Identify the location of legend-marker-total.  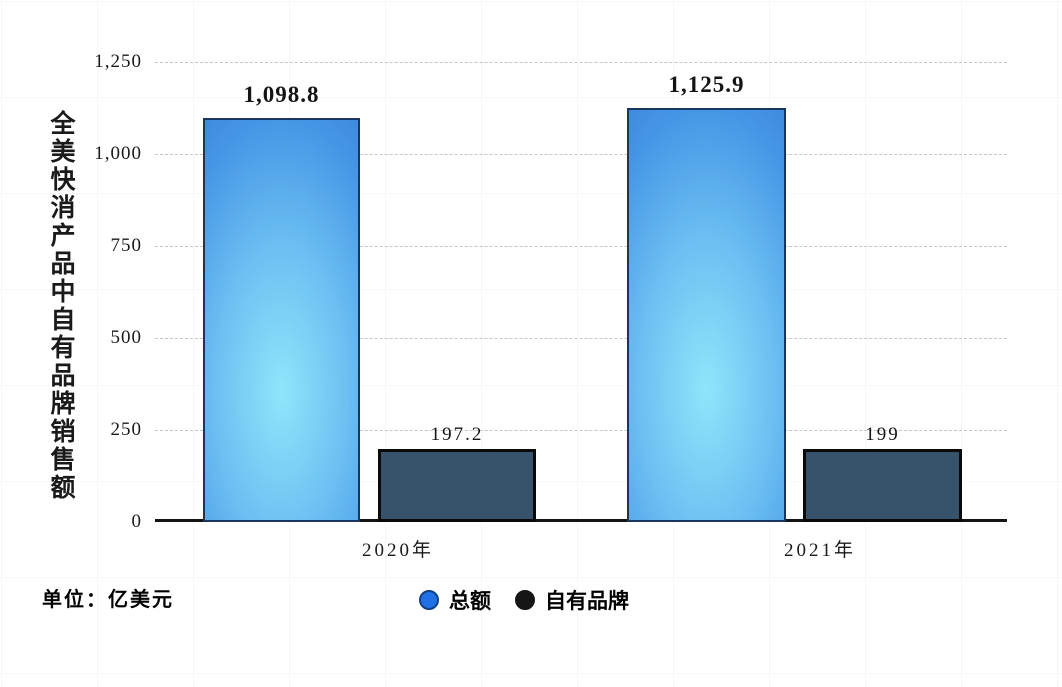
(429, 600).